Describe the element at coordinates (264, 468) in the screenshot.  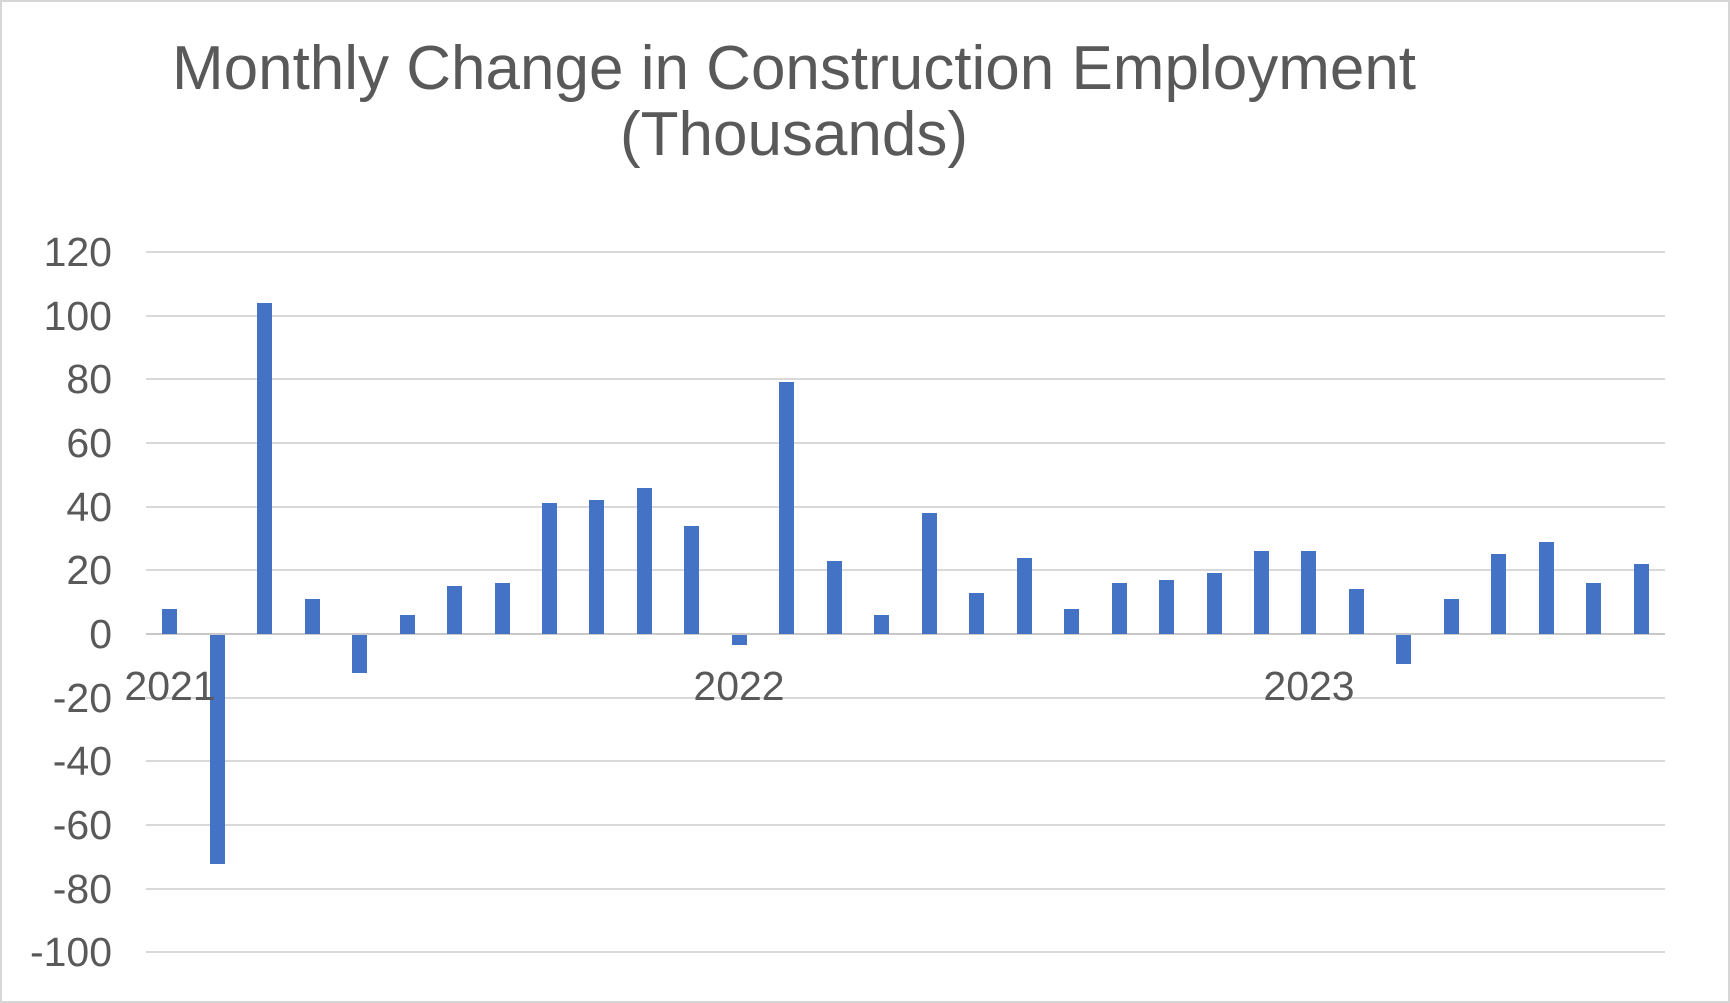
I see `bar-mar-2021` at that location.